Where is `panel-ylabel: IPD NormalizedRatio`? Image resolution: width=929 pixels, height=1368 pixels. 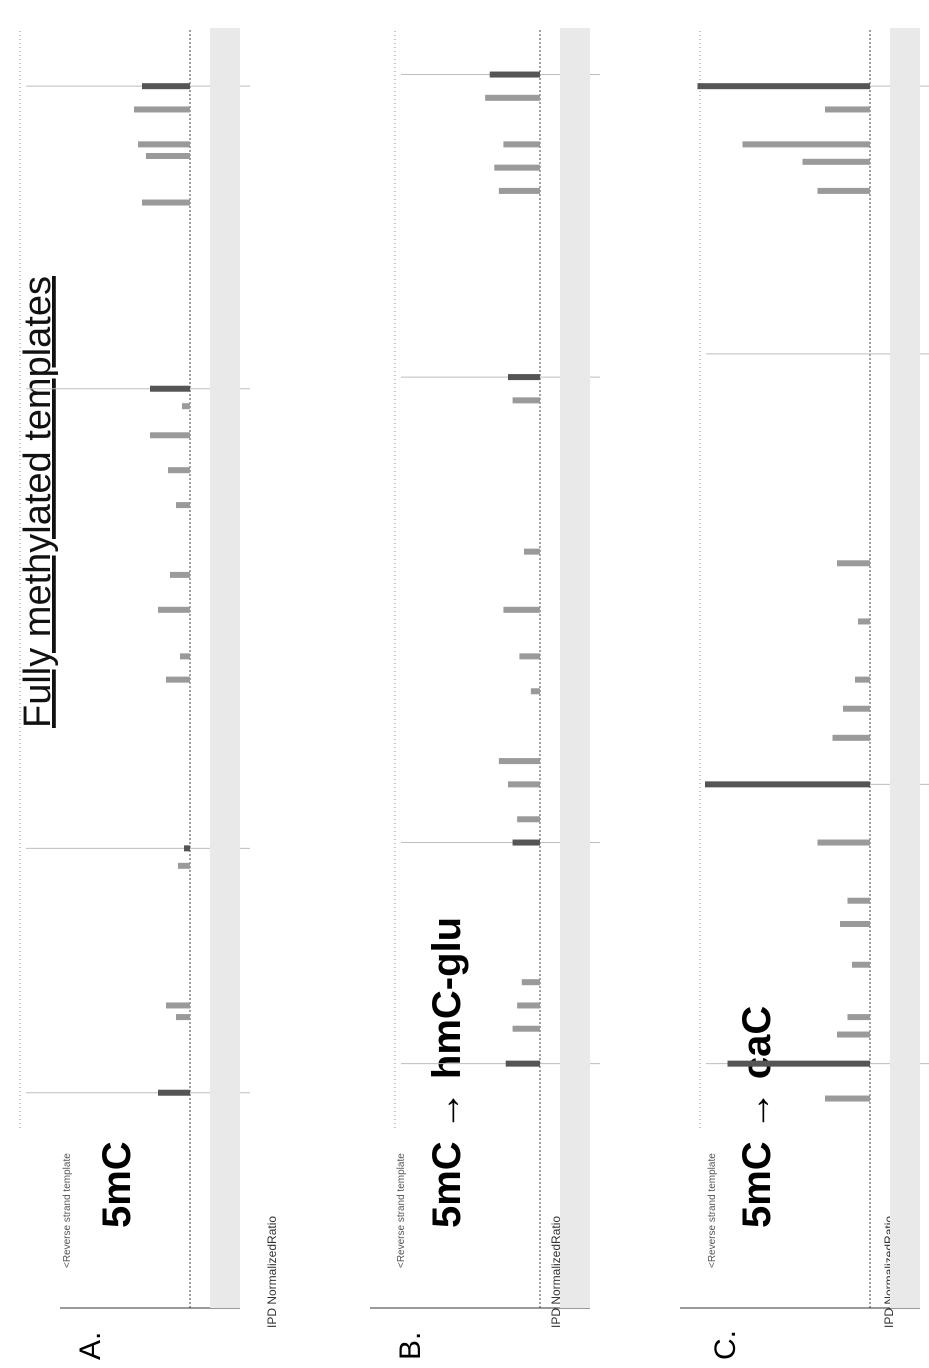 panel-ylabel: IPD NormalizedRatio is located at coordinates (272, 1272).